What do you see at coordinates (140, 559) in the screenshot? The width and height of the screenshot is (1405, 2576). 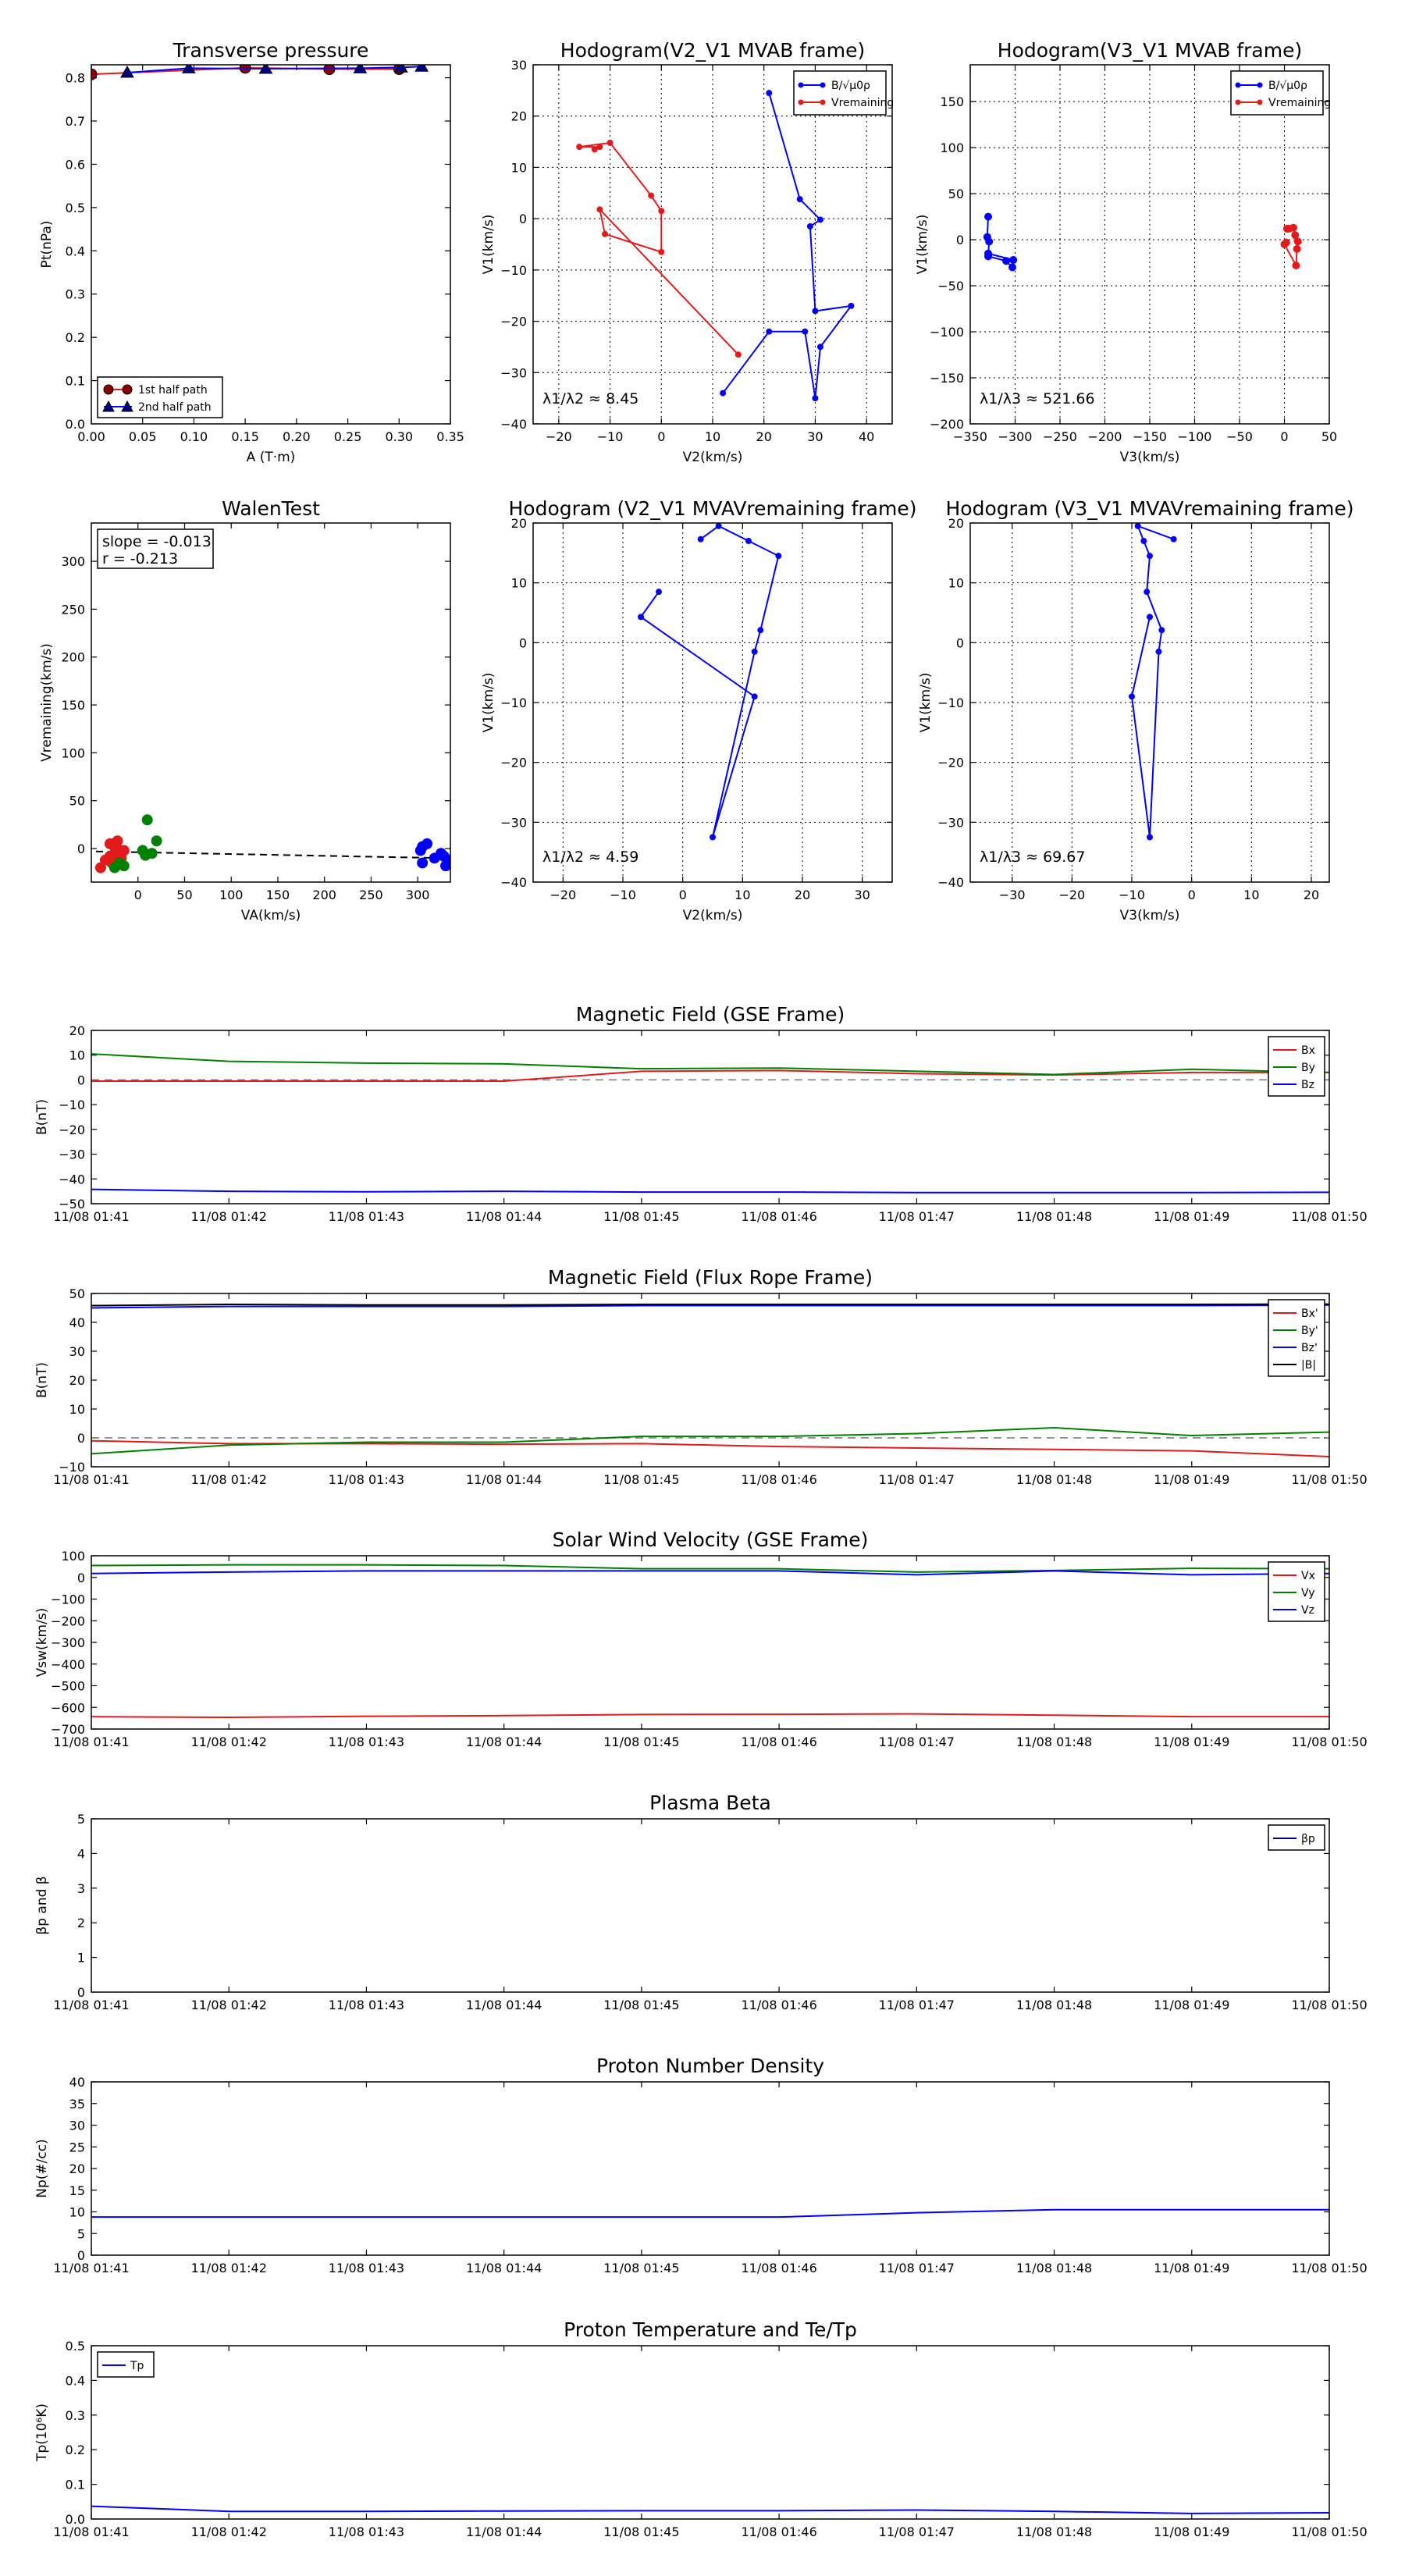 I see `stat-line: r = -0.213` at bounding box center [140, 559].